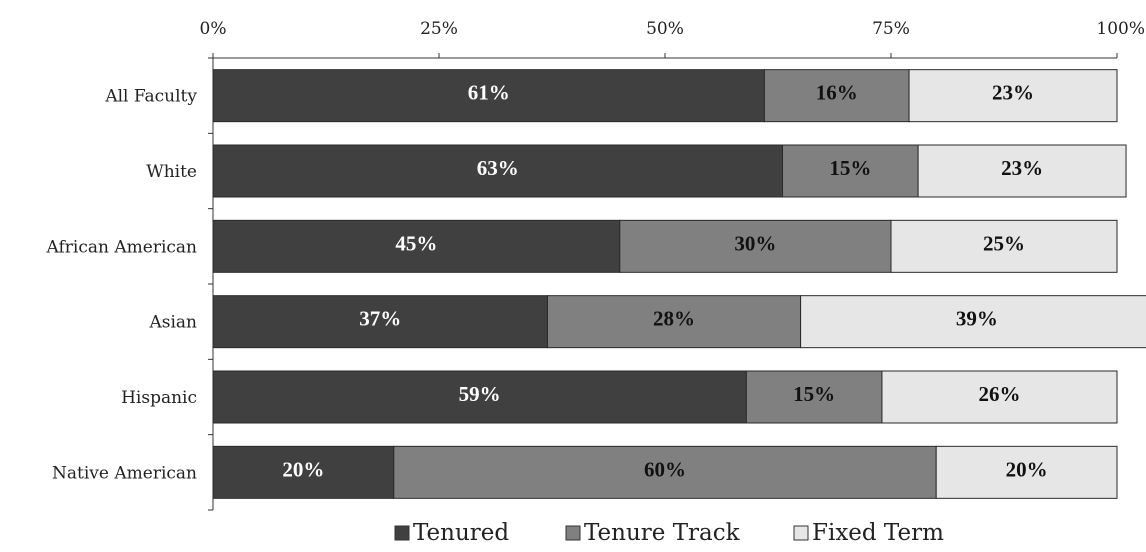 The height and width of the screenshot is (552, 1146). Describe the element at coordinates (122, 247) in the screenshot. I see `category-label: African American` at that location.